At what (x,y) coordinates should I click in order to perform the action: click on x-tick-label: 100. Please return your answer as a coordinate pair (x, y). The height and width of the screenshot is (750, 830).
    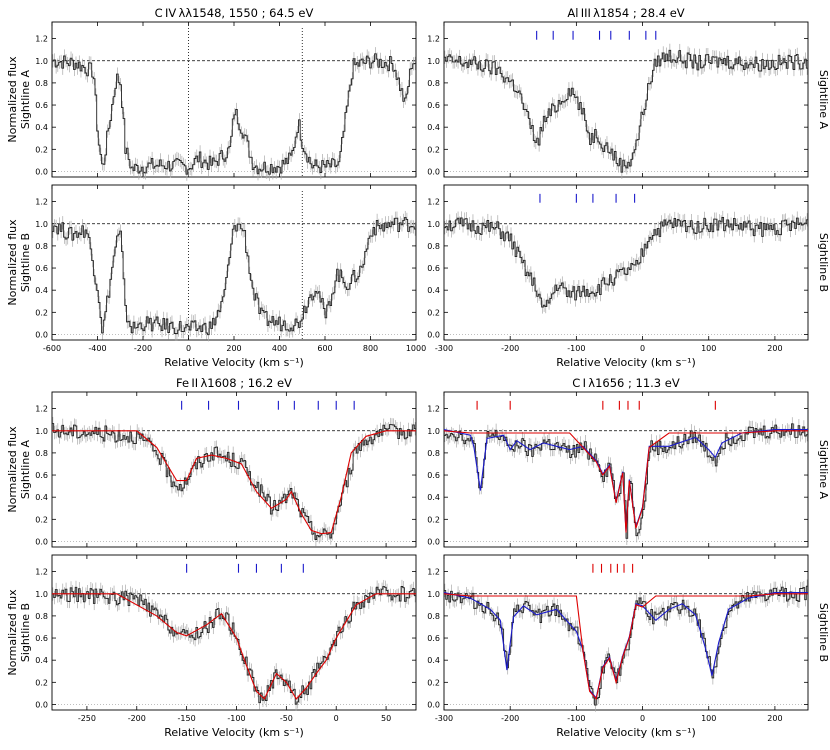
    Looking at the image, I should click on (708, 348).